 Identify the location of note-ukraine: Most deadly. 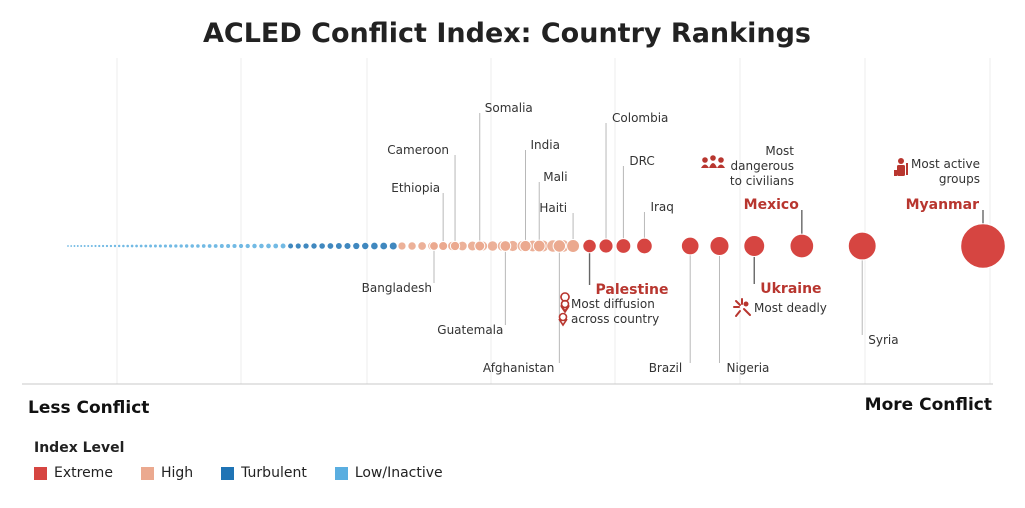
(790, 308).